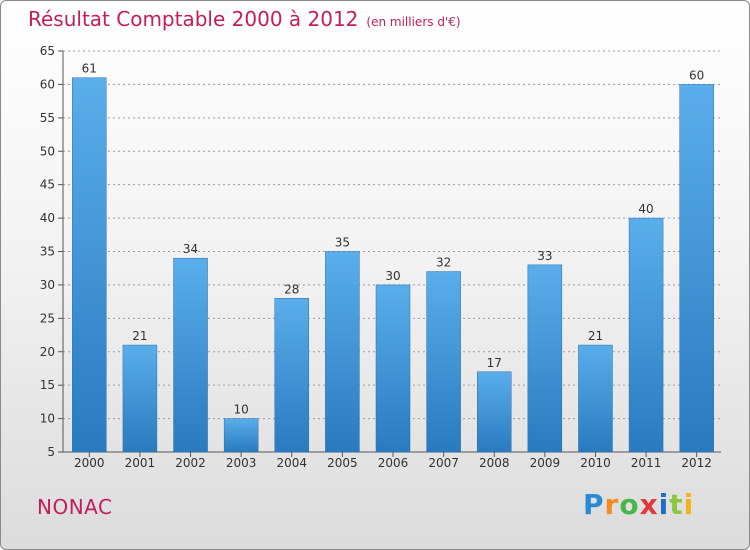 The width and height of the screenshot is (750, 550). Describe the element at coordinates (47, 84) in the screenshot. I see `y-tick-label: 60` at that location.